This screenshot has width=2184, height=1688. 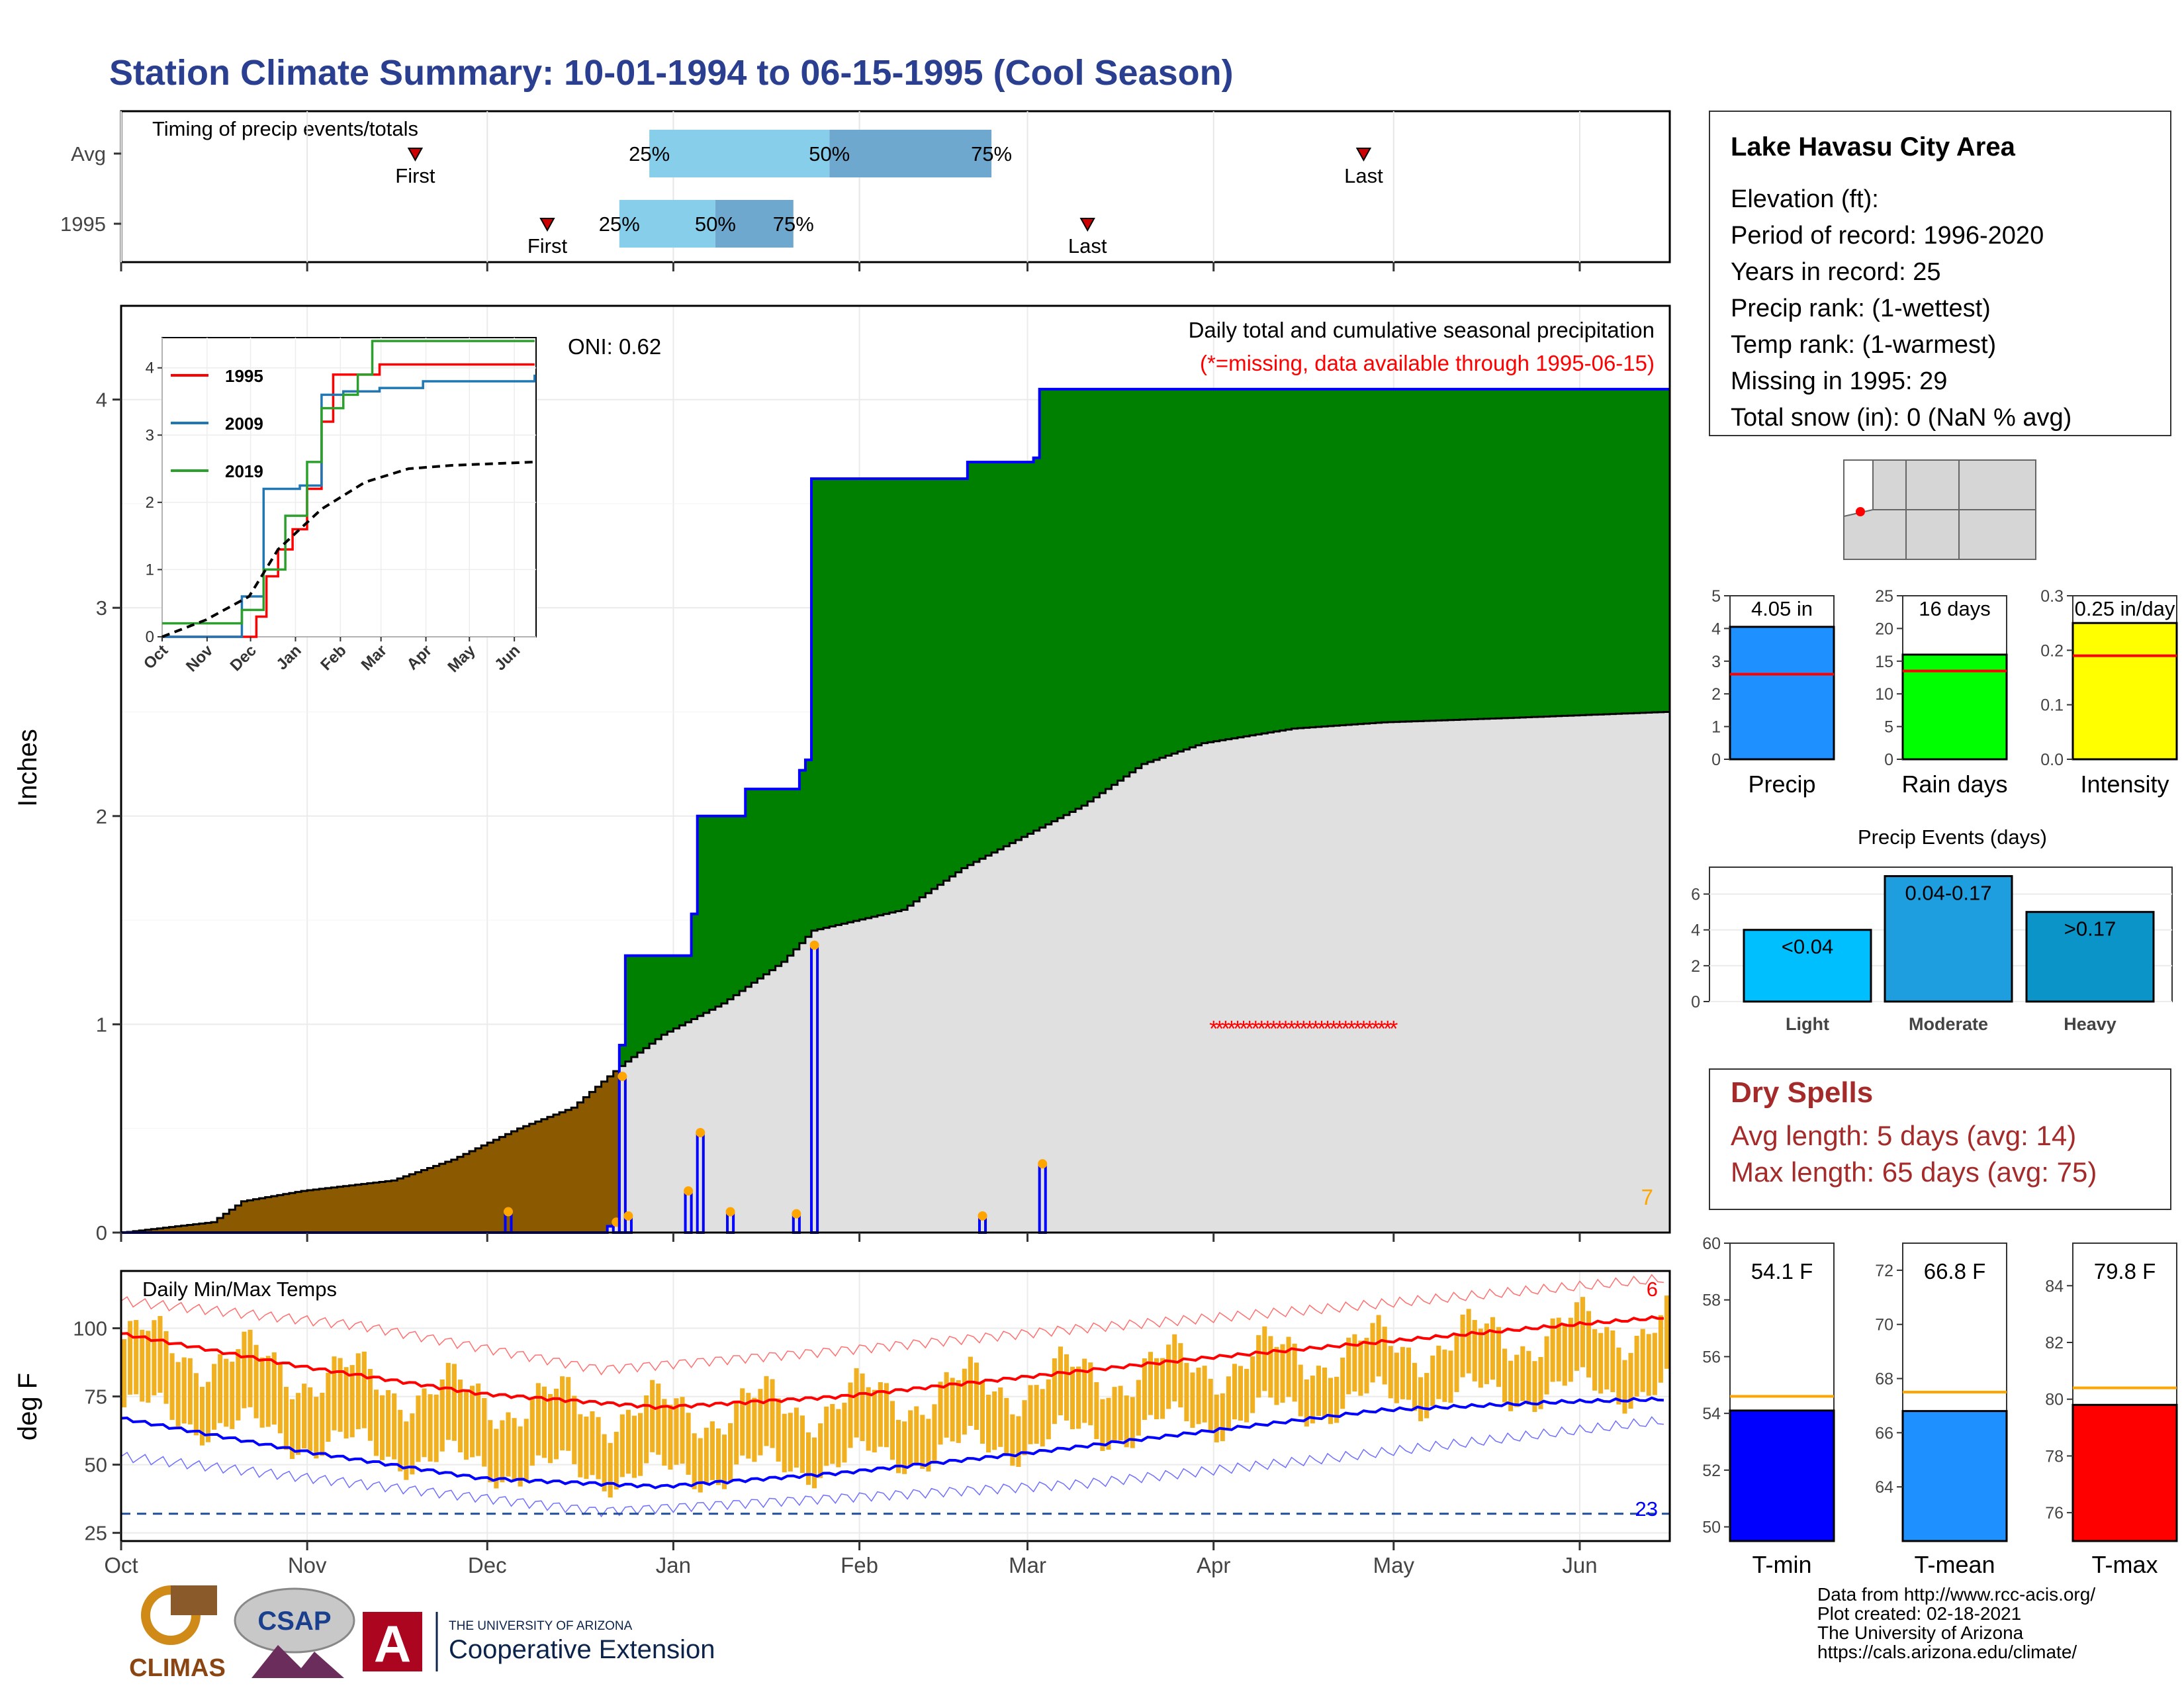 What do you see at coordinates (1712, 1471) in the screenshot?
I see `temp-summary-tick-label: 52` at bounding box center [1712, 1471].